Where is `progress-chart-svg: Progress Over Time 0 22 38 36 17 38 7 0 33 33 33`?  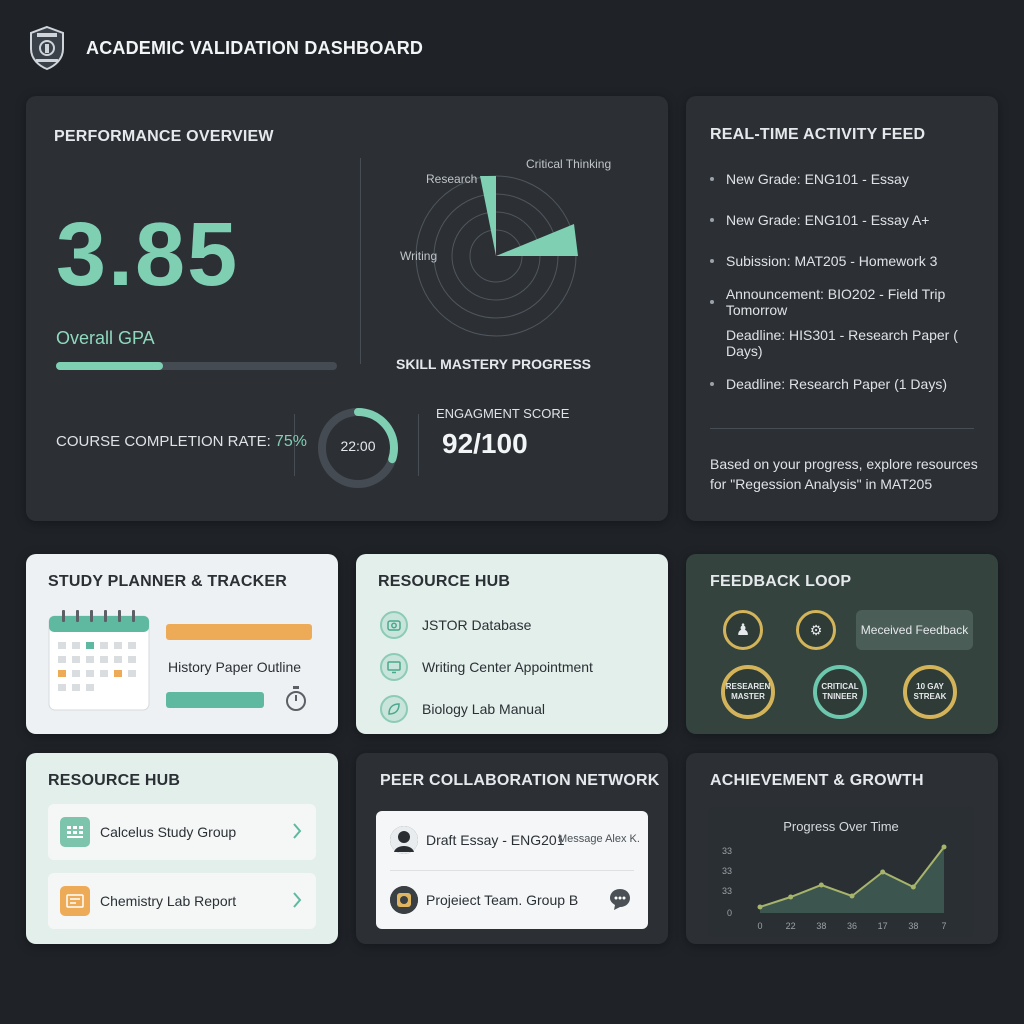 progress-chart-svg: Progress Over Time 0 22 38 36 17 38 7 0 33 33 33 is located at coordinates (834, 875).